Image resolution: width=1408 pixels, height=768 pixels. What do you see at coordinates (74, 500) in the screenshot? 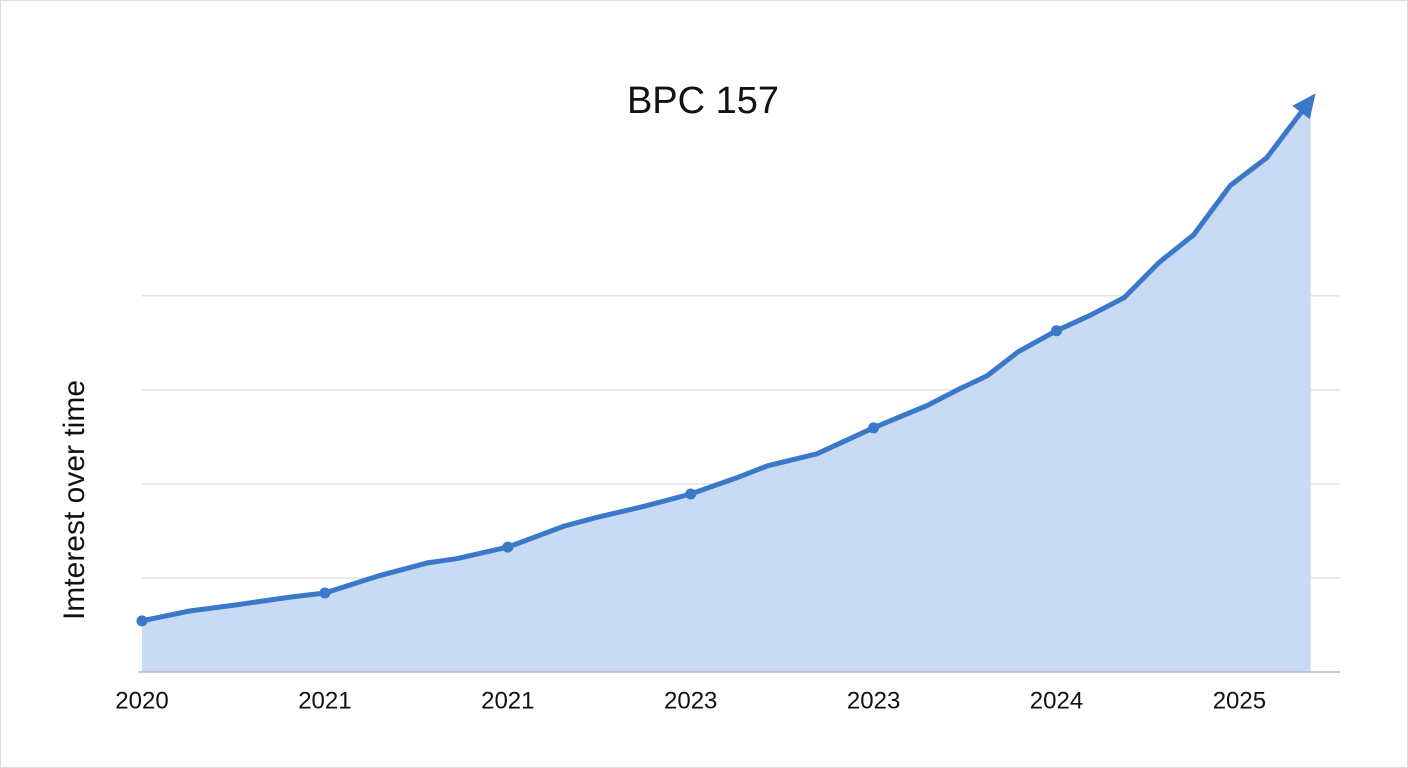
I see `y-axis-label: Imterest over time` at bounding box center [74, 500].